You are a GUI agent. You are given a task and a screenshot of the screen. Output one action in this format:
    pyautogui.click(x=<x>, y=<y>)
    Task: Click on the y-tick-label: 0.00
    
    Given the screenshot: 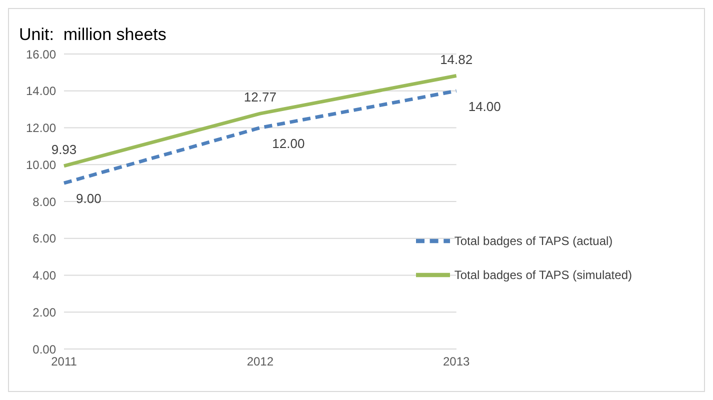 What is the action you would take?
    pyautogui.click(x=44, y=349)
    